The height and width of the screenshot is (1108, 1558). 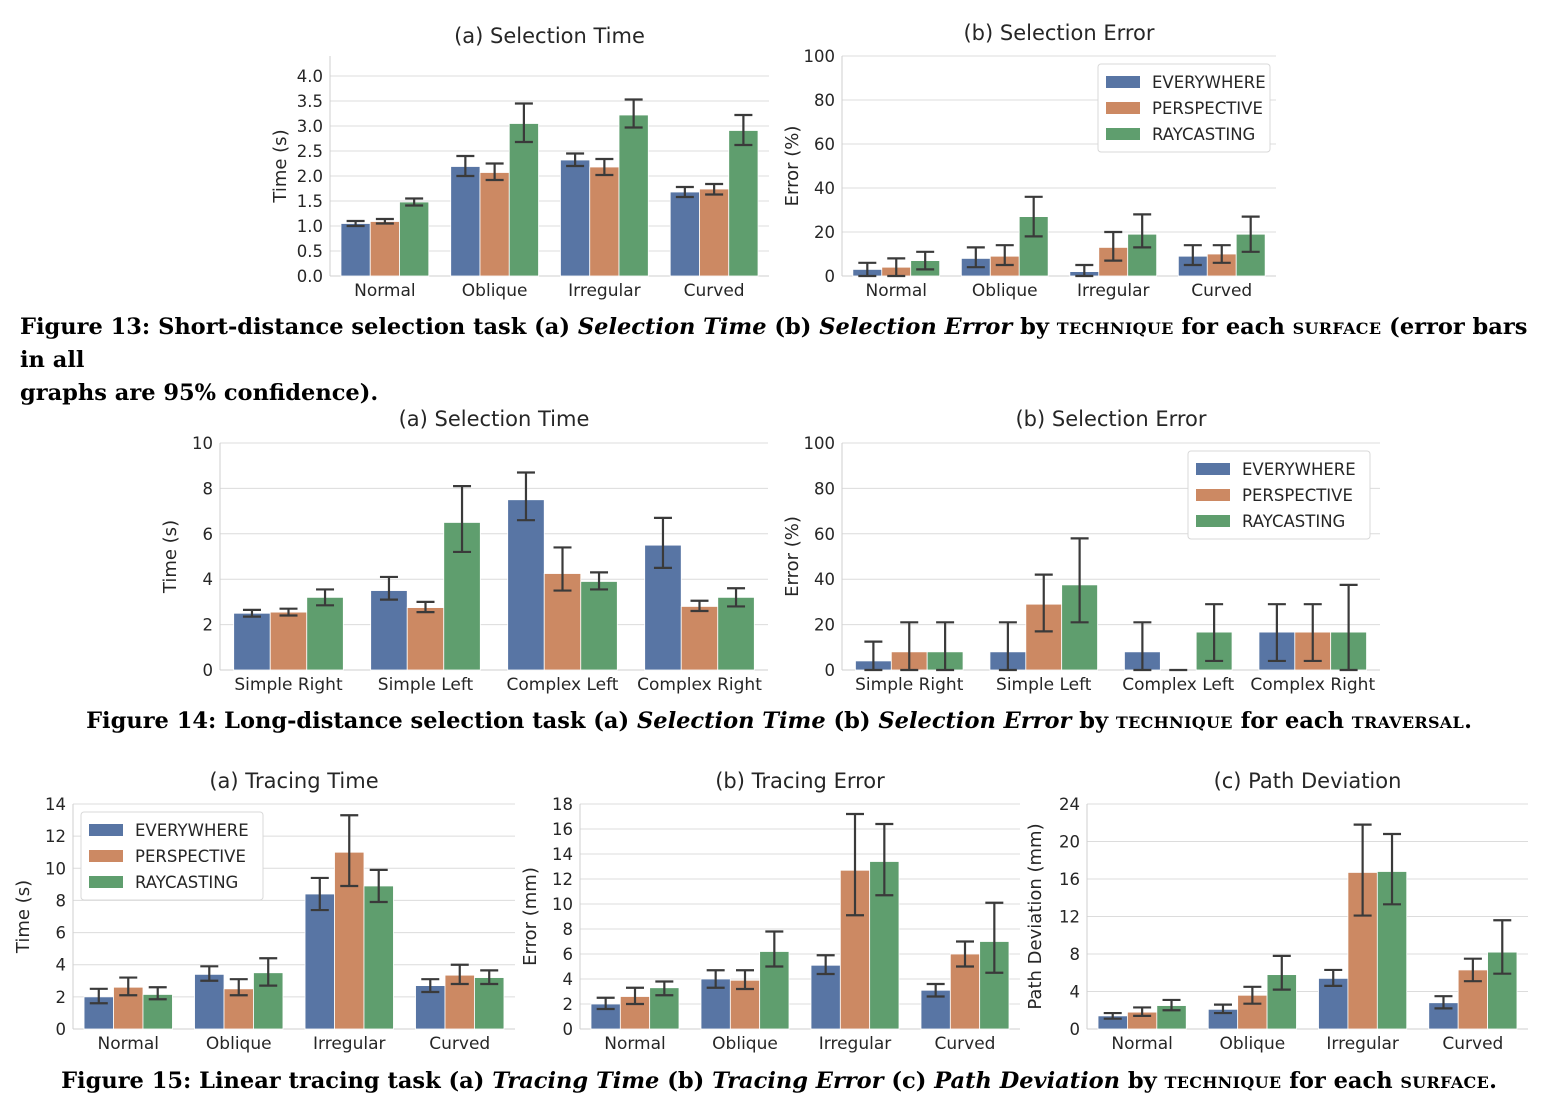 I want to click on x-tick-label: Complex Right, so click(x=1312, y=685).